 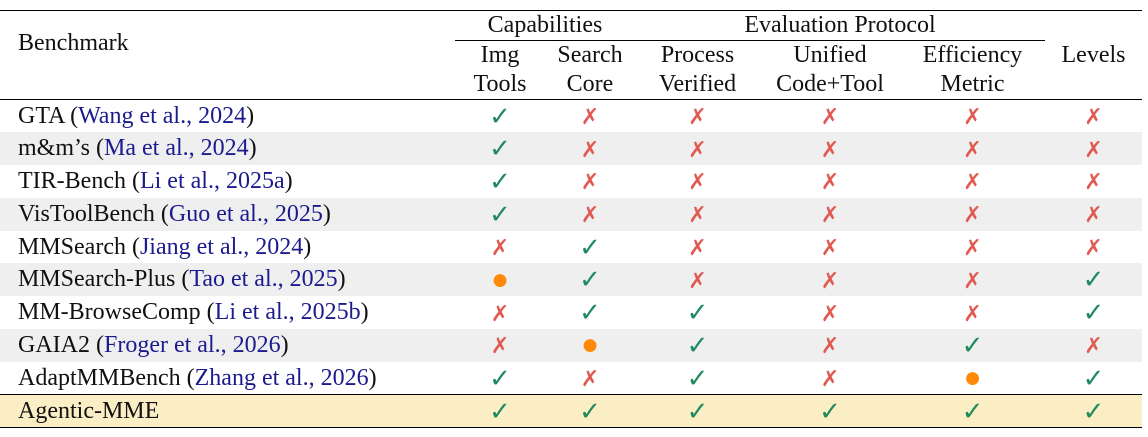 What do you see at coordinates (48, 115) in the screenshot?
I see `benchmark-name: GTA (` at bounding box center [48, 115].